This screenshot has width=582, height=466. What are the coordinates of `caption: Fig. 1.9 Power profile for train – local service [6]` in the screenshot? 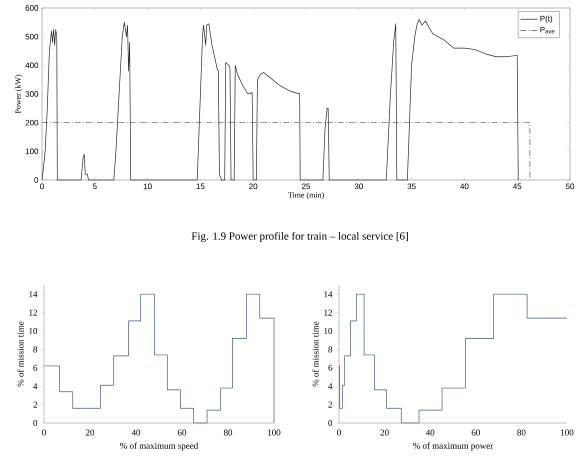 It's located at (300, 237).